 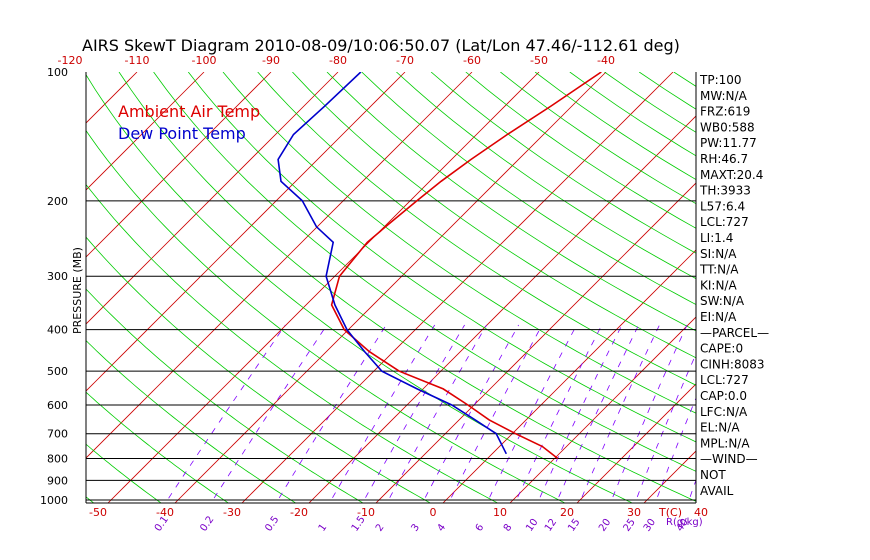 I want to click on index-item: EL:N/A, so click(x=720, y=428).